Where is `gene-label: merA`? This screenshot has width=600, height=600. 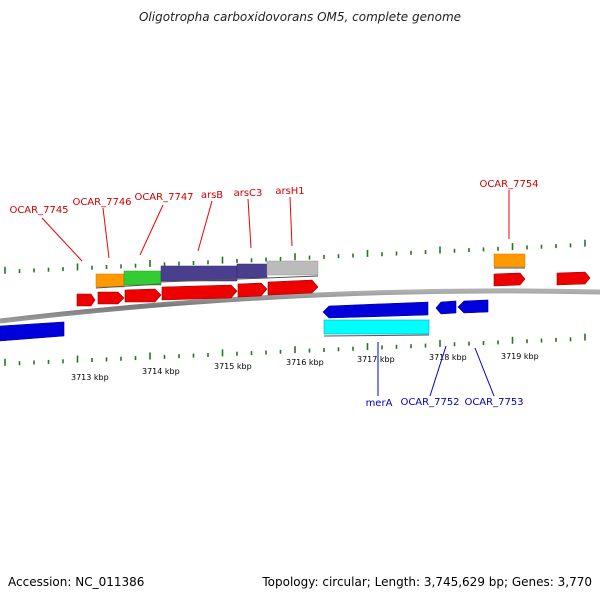 gene-label: merA is located at coordinates (379, 403).